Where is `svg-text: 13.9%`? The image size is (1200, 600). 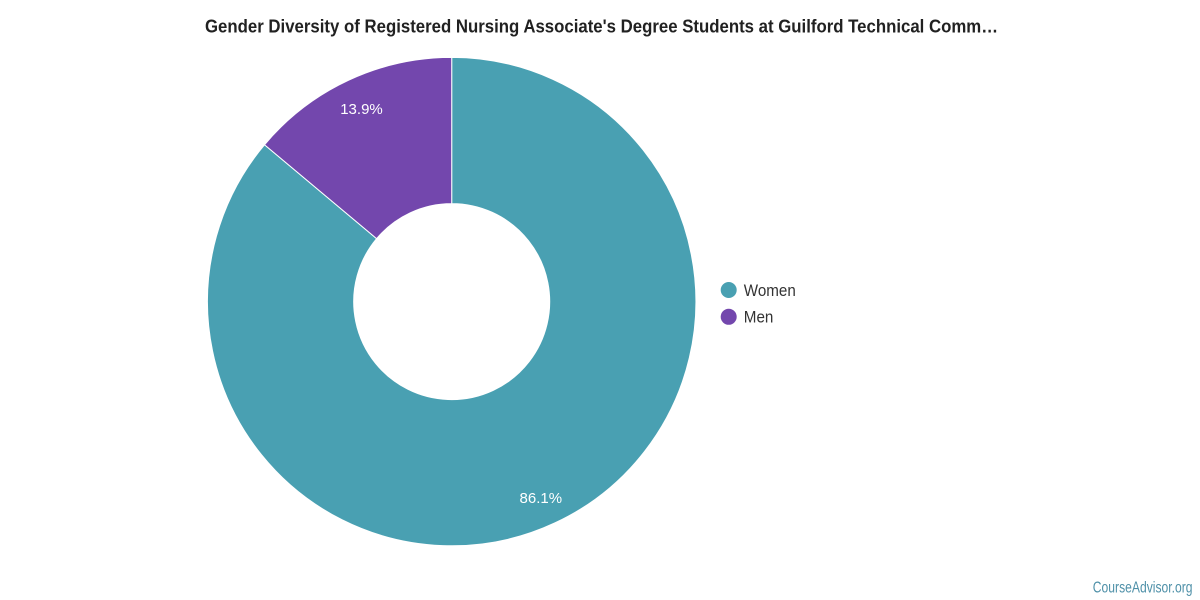 svg-text: 13.9% is located at coordinates (361, 109).